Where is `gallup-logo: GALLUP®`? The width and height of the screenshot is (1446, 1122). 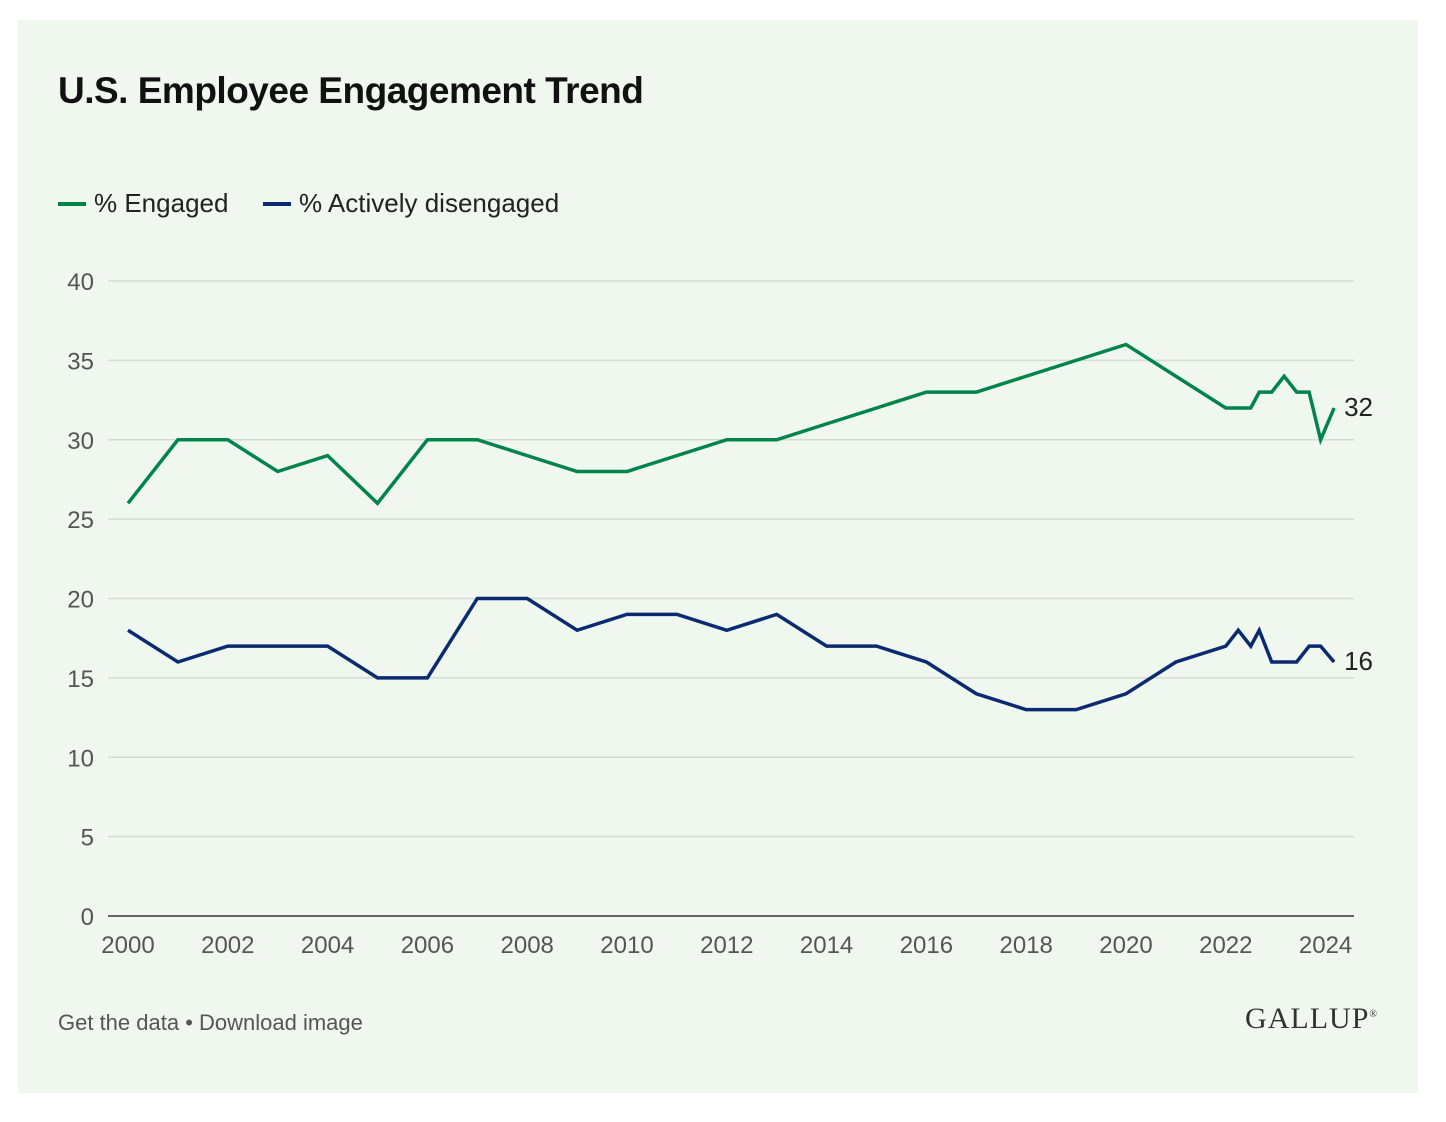 gallup-logo: GALLUP® is located at coordinates (1311, 1018).